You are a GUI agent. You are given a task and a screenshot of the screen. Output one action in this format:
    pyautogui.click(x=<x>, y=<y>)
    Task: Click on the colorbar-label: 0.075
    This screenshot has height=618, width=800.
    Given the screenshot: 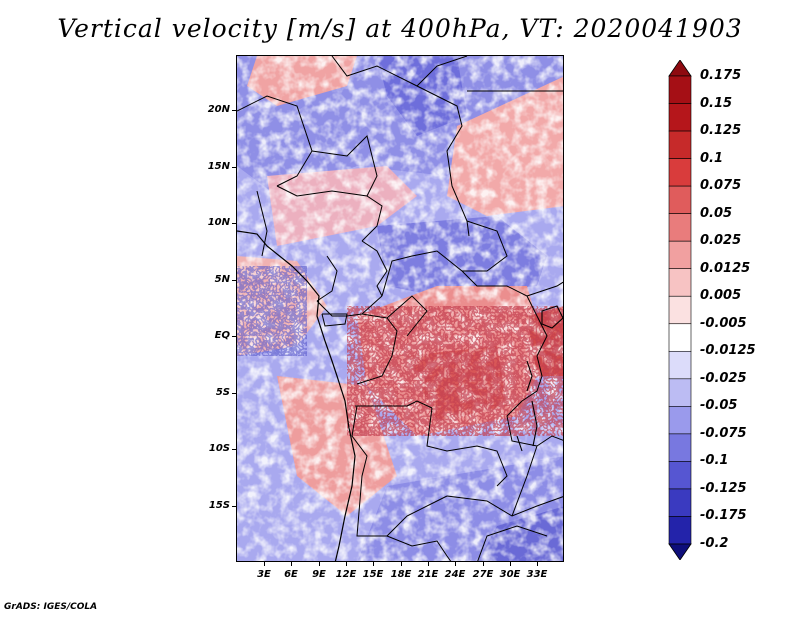 What is the action you would take?
    pyautogui.click(x=721, y=186)
    